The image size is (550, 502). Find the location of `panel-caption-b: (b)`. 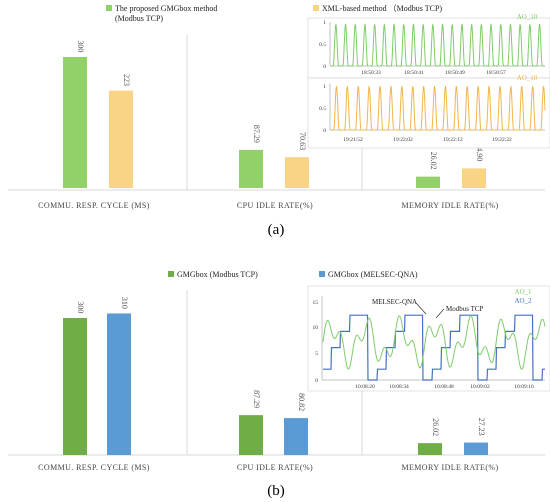

panel-caption-b: (b) is located at coordinates (276, 491).